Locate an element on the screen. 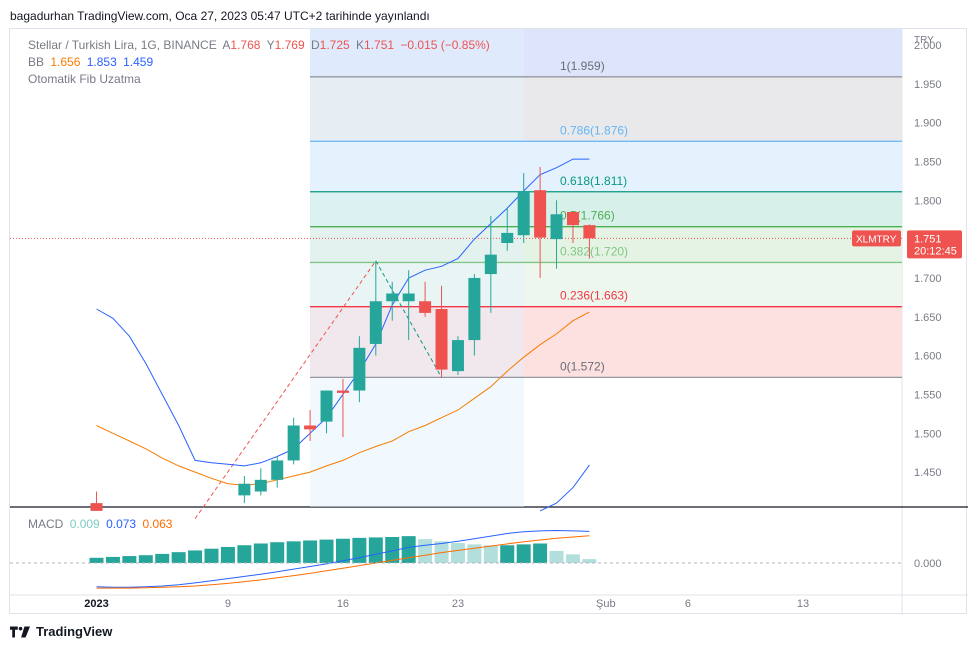  countdown-text: 20:12:45 is located at coordinates (935, 251).